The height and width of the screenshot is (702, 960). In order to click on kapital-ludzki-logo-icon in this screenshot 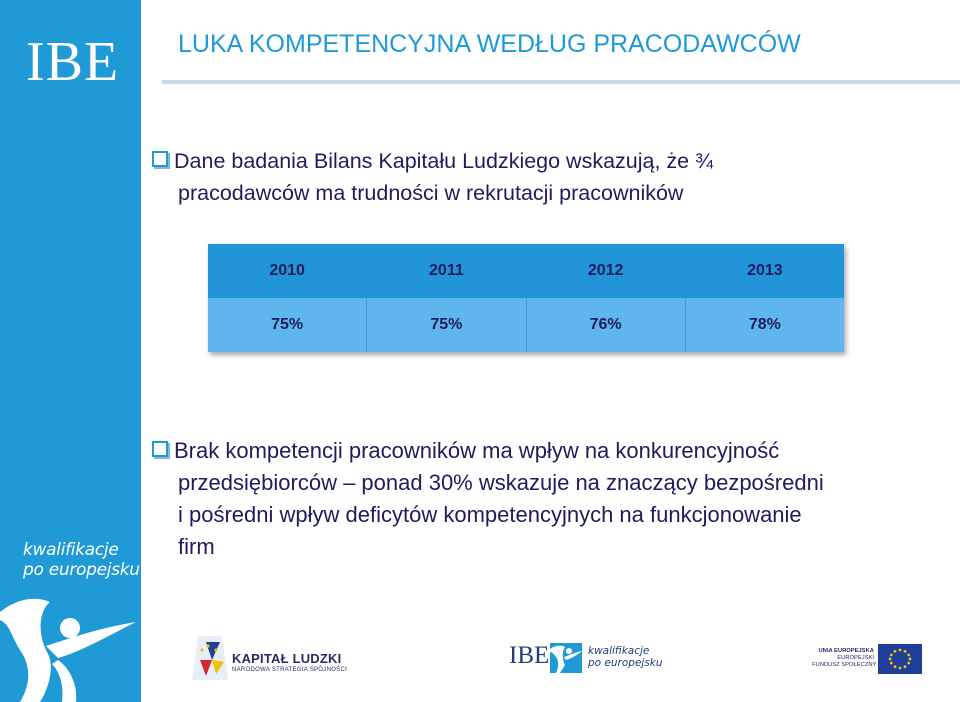, I will do `click(210, 658)`.